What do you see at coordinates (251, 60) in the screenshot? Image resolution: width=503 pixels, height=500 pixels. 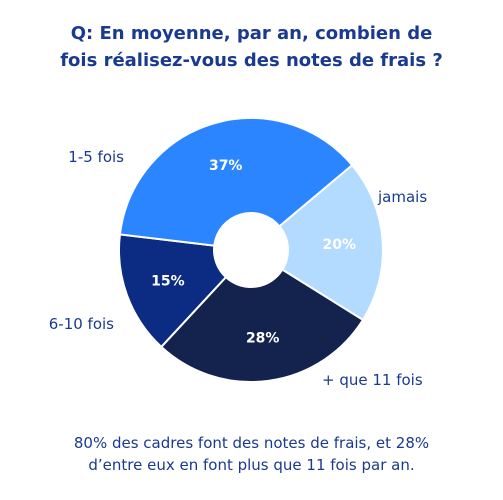 I see `title-line-2: fois réalisez-vous des notes de frais ?` at bounding box center [251, 60].